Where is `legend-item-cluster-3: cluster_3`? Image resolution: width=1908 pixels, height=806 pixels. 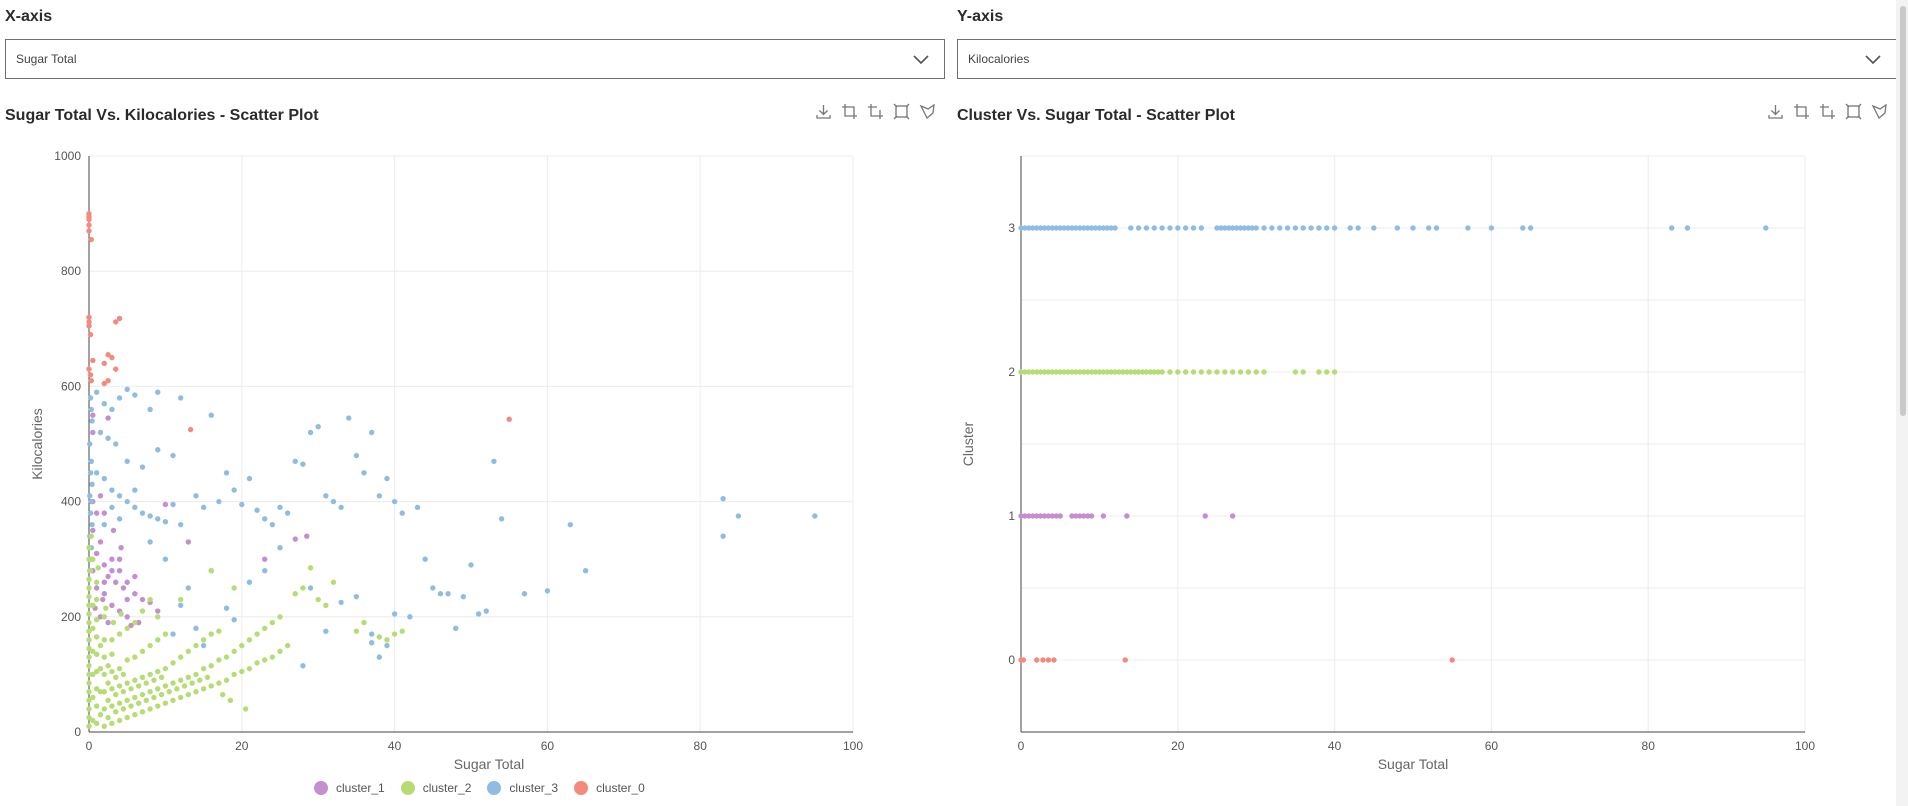
legend-item-cluster-3: cluster_3 is located at coordinates (522, 788).